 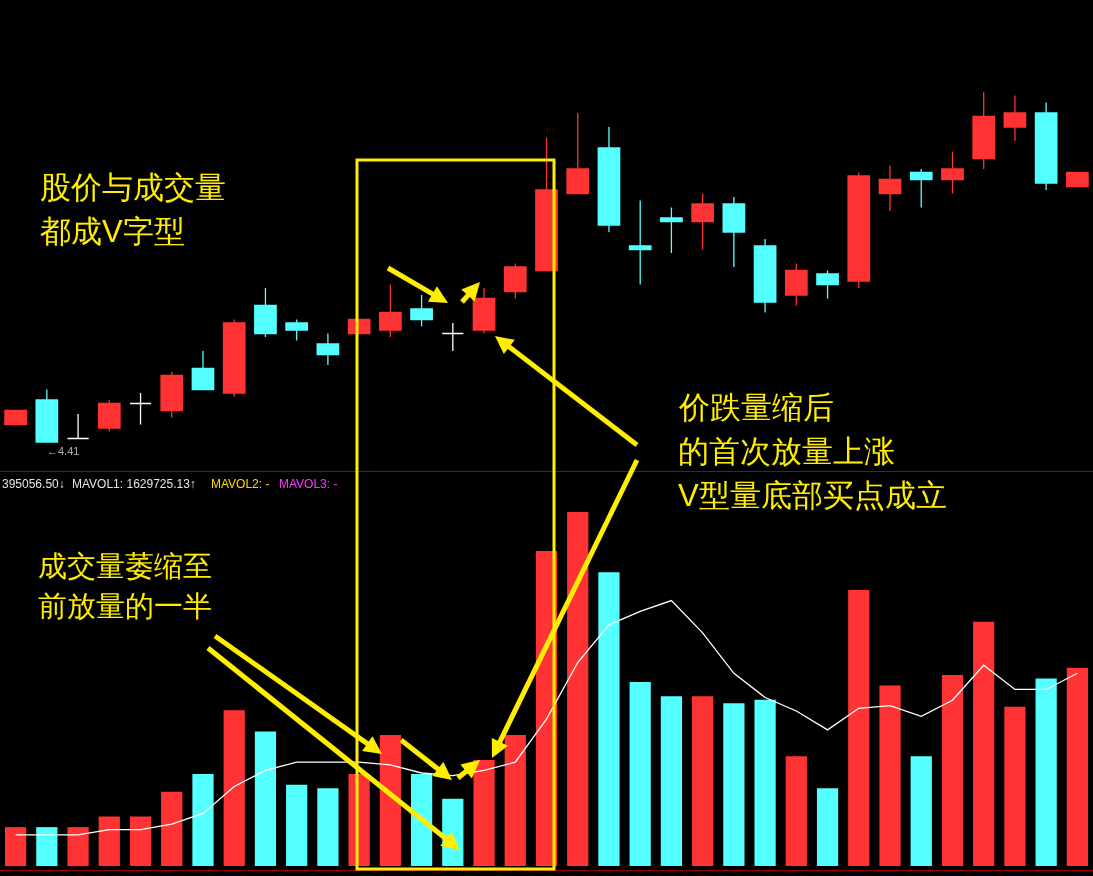 What do you see at coordinates (812, 495) in the screenshot?
I see `annotation: V型量底部买点成立` at bounding box center [812, 495].